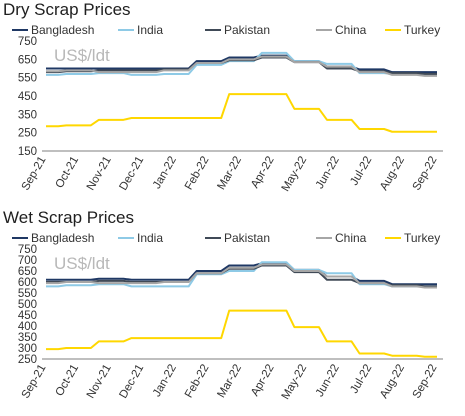 This screenshot has height=416, width=465. What do you see at coordinates (27, 327) in the screenshot?
I see `y-tick-label: 400` at bounding box center [27, 327].